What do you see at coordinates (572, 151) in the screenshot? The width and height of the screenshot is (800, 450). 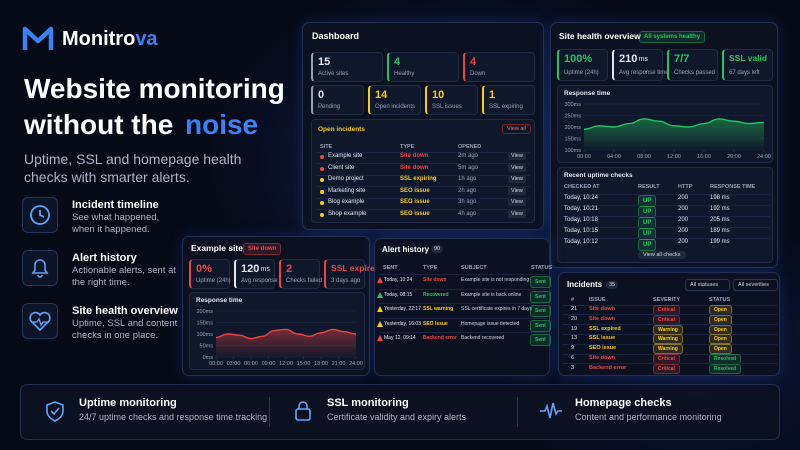 I see `y-tick-label: 100ms` at bounding box center [572, 151].